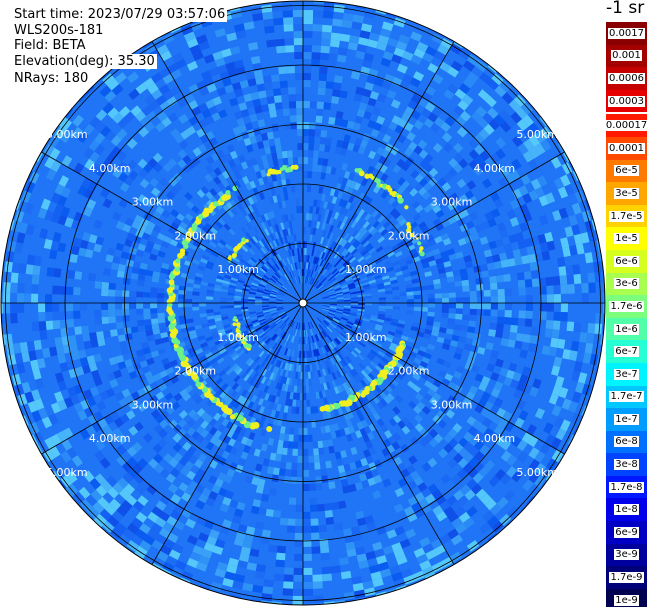 This screenshot has width=647, height=607. I want to click on colorbar-swatch: 0.00017, so click(625, 125).